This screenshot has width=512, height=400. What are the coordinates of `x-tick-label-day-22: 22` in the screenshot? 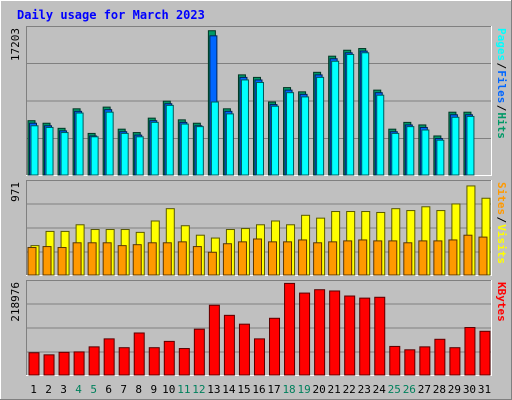 It's located at (349, 389).